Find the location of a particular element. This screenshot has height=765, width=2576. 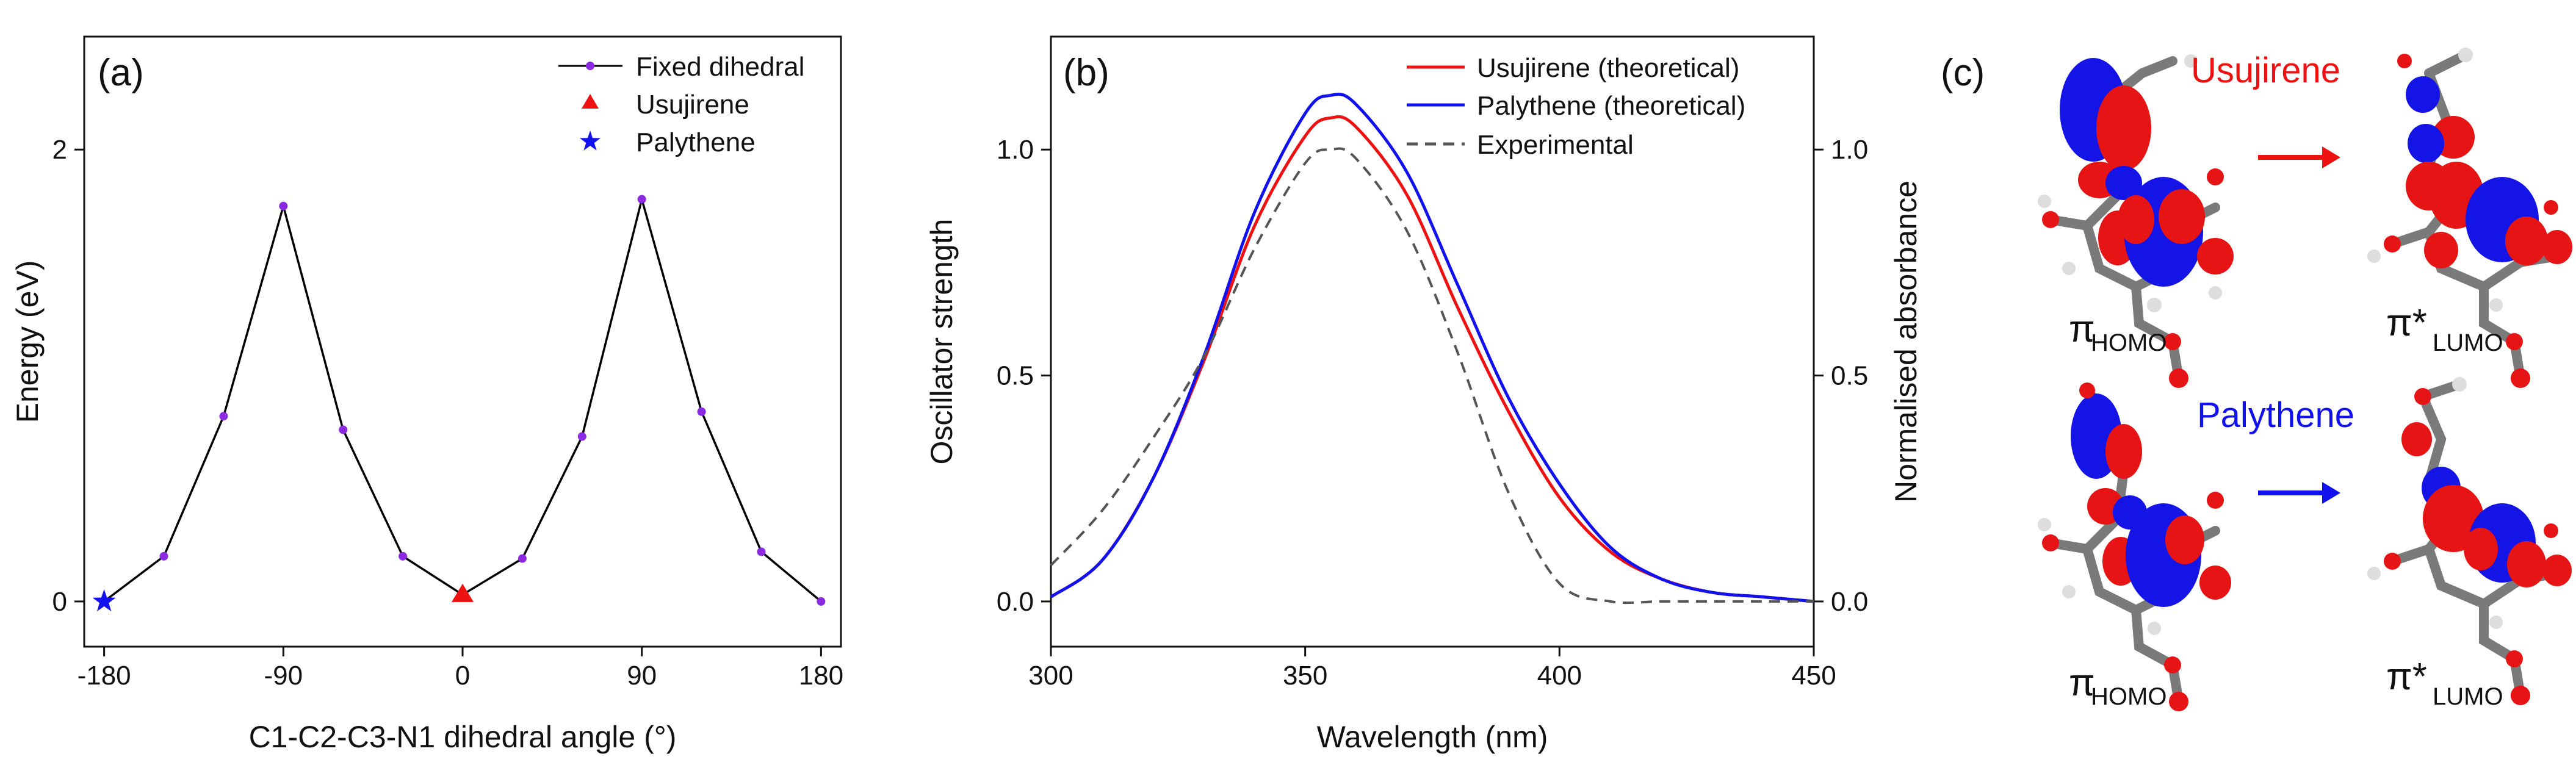

molecule-usujirene-homo is located at coordinates (2136, 221).